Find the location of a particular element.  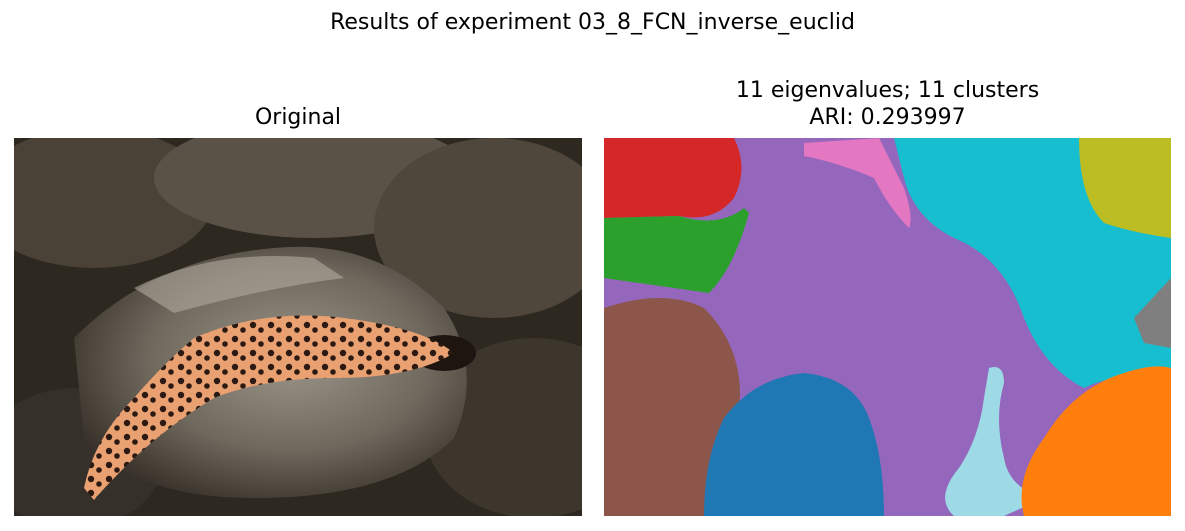

cluster-region-olive is located at coordinates (1125, 188).